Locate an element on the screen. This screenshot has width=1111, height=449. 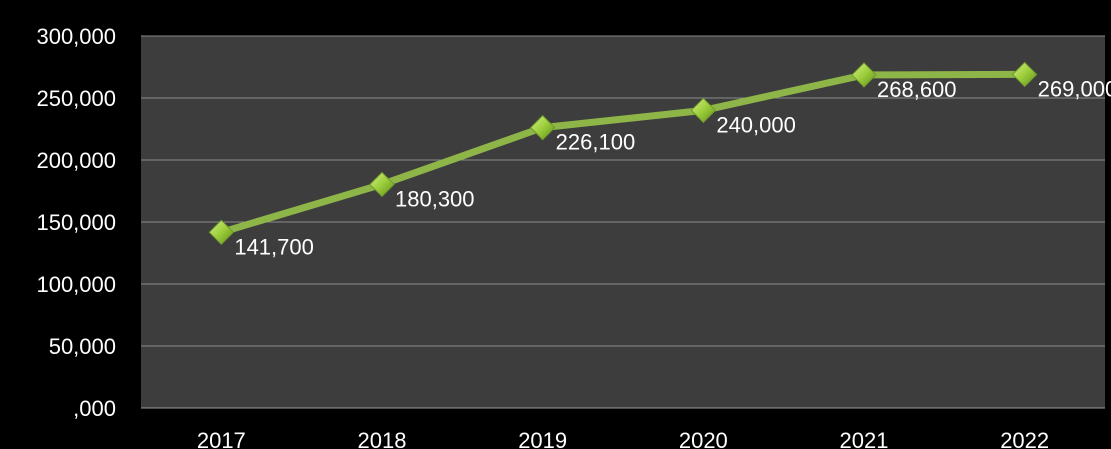
x-tick-label: 2020 is located at coordinates (703, 438).